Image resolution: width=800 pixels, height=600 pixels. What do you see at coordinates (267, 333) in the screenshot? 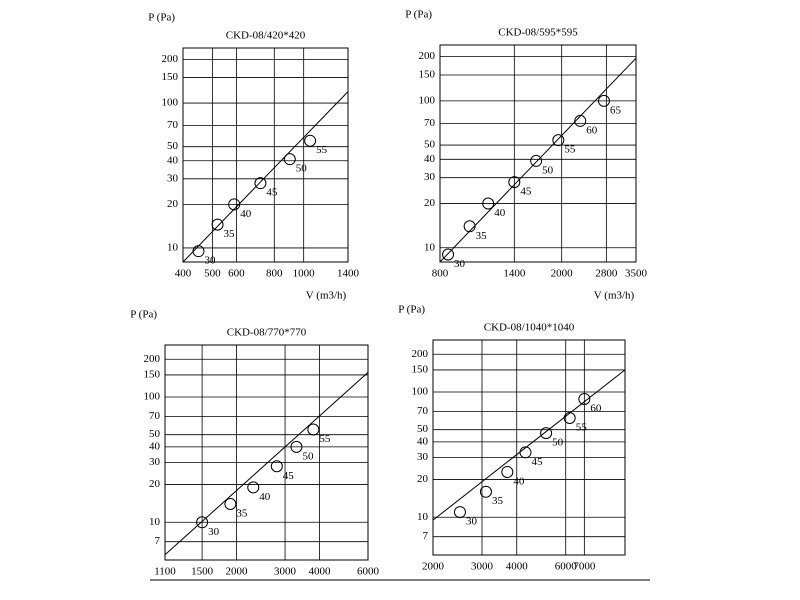
I see `chart-title: CKD-08/770*770` at bounding box center [267, 333].